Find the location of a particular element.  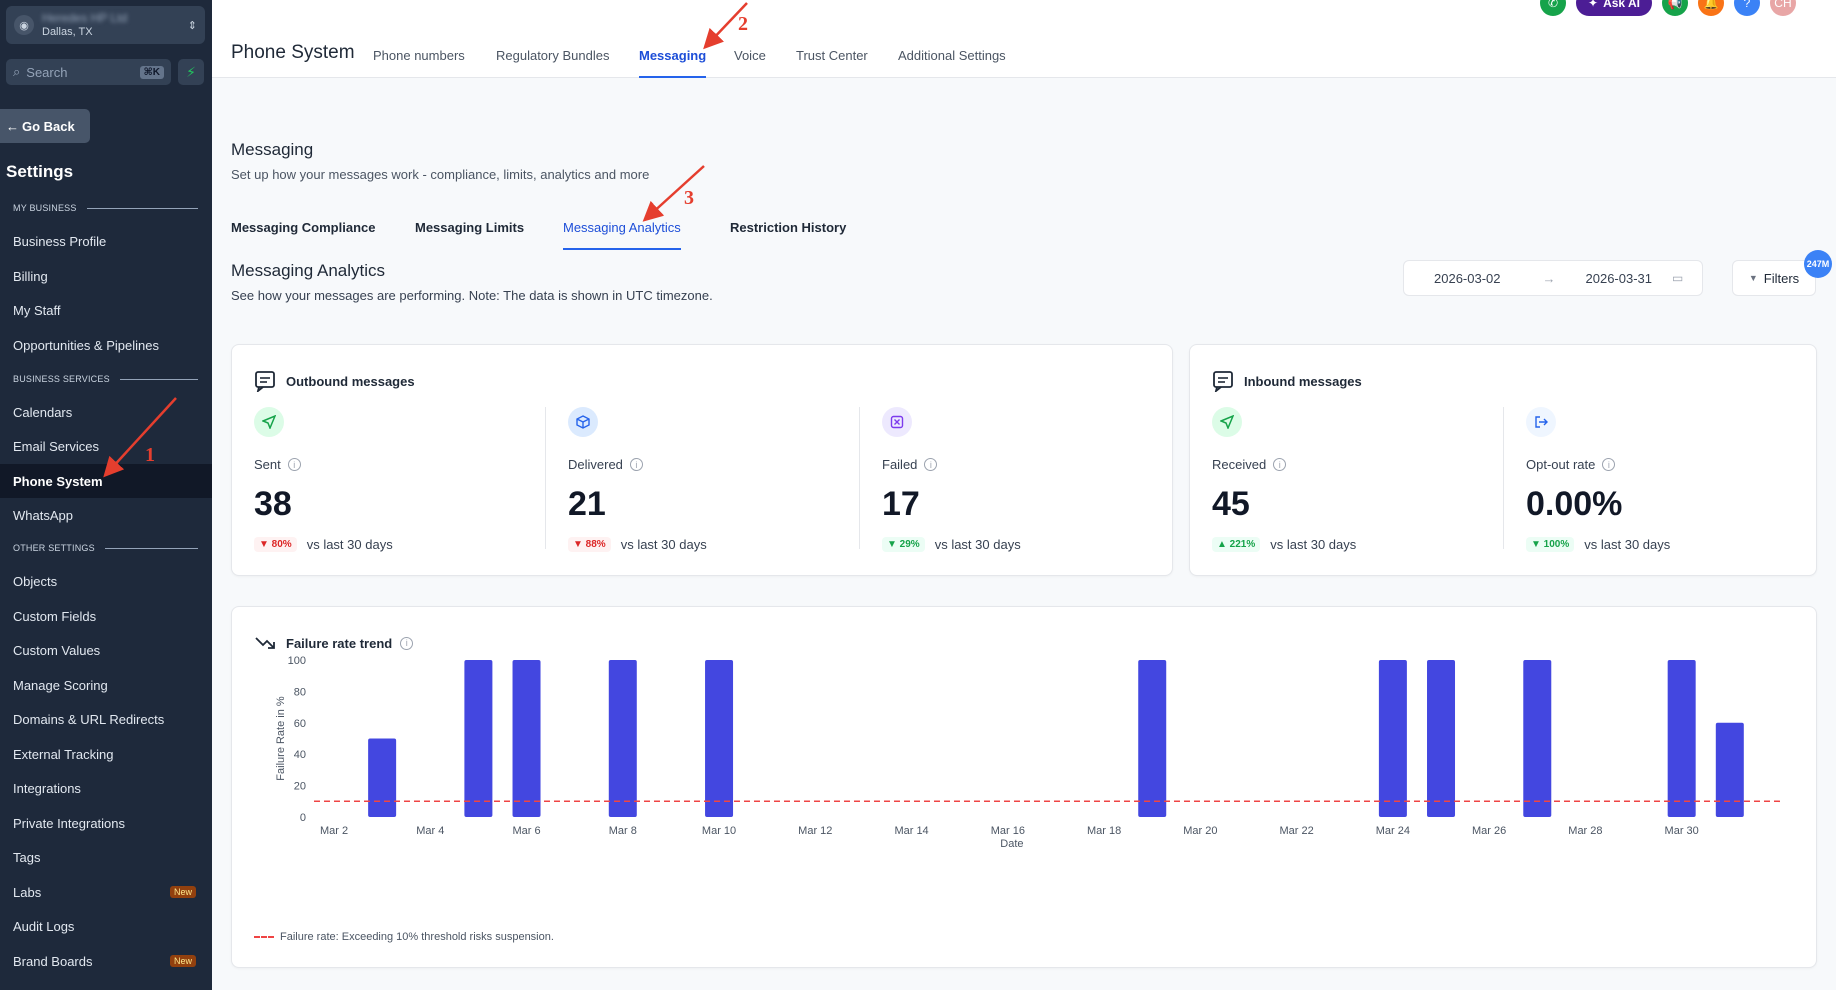

sidebar-item-custom-fields: Custom Fields is located at coordinates (55, 616).